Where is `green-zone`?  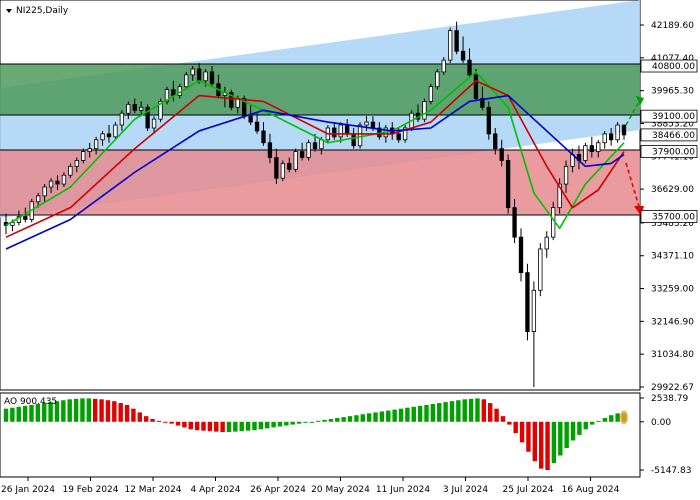 green-zone is located at coordinates (320, 89).